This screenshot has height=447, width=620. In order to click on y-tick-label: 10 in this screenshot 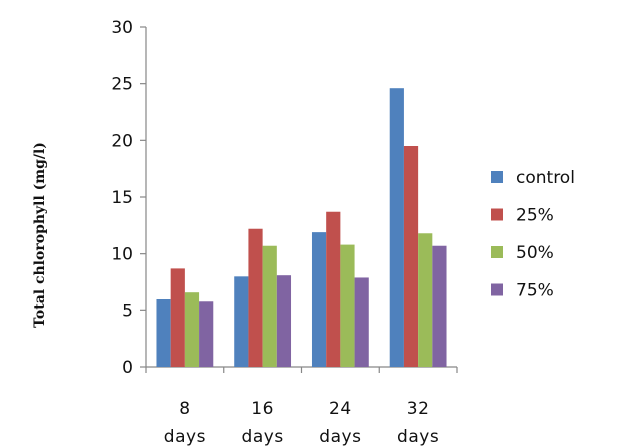, I will do `click(122, 255)`.